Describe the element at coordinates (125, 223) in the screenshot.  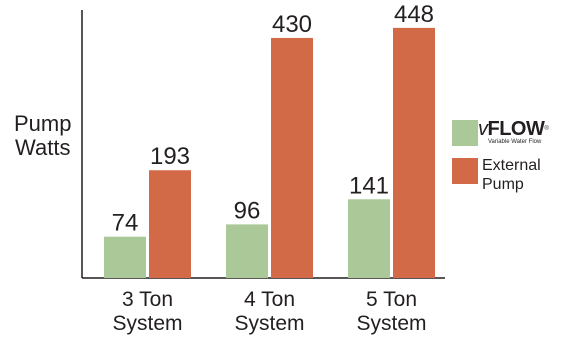
I see `value-label-vflow-1: 74` at that location.